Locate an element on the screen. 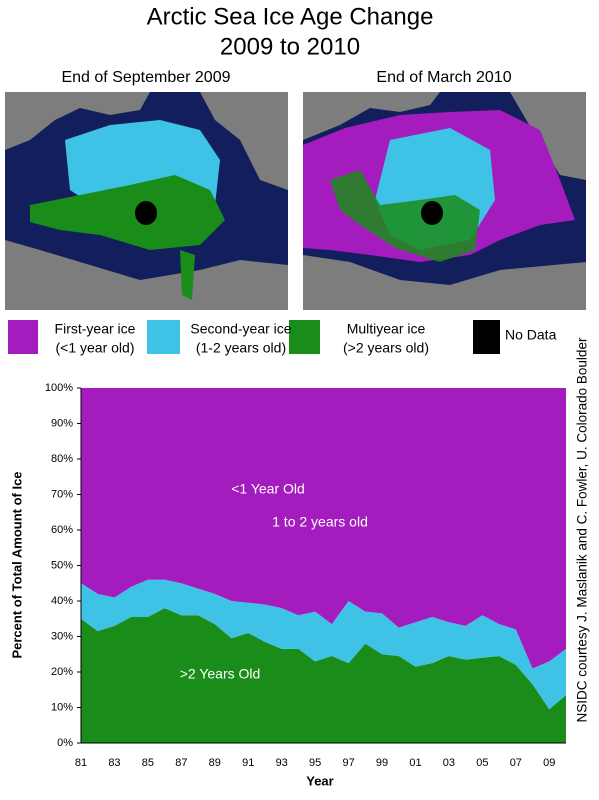 This screenshot has height=800, width=599. x-tick-label: 03 is located at coordinates (449, 763).